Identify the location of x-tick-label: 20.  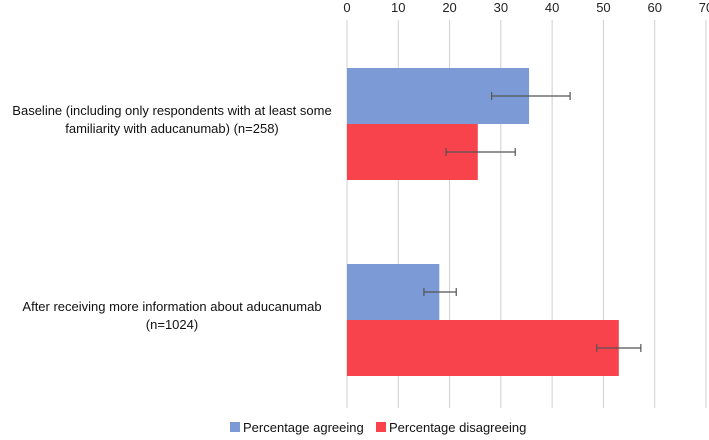
(449, 7).